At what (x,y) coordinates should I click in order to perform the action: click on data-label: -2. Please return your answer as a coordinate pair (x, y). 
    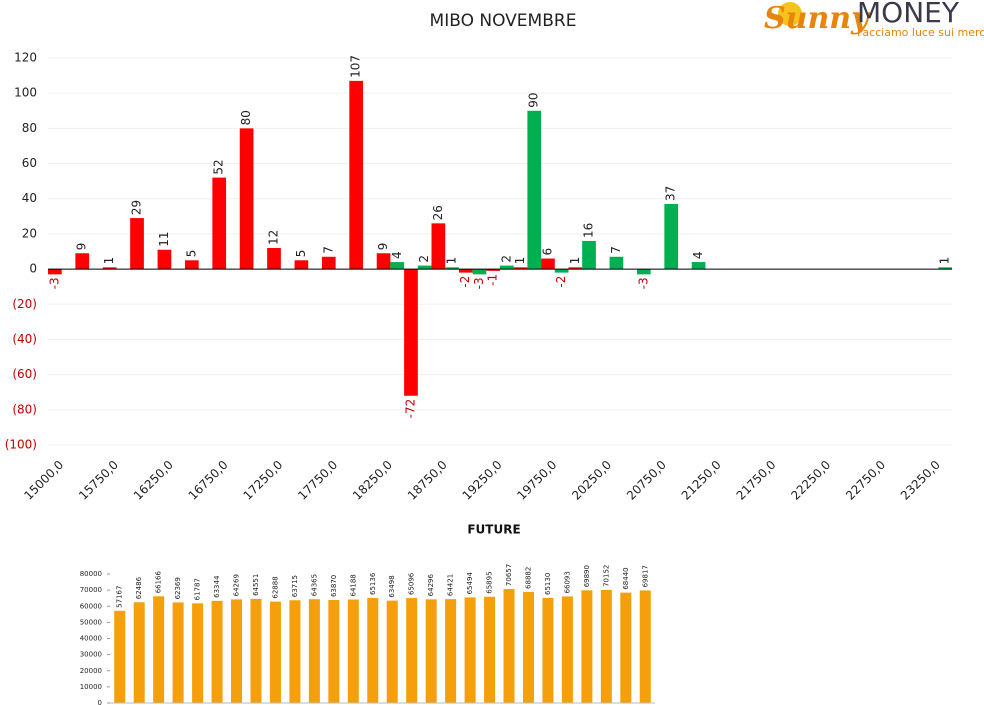
    Looking at the image, I should click on (561, 282).